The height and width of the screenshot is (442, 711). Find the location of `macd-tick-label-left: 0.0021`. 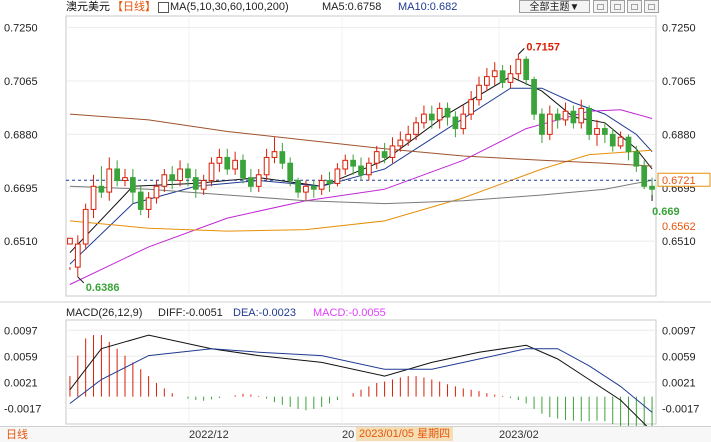

macd-tick-label-left: 0.0021 is located at coordinates (21, 383).